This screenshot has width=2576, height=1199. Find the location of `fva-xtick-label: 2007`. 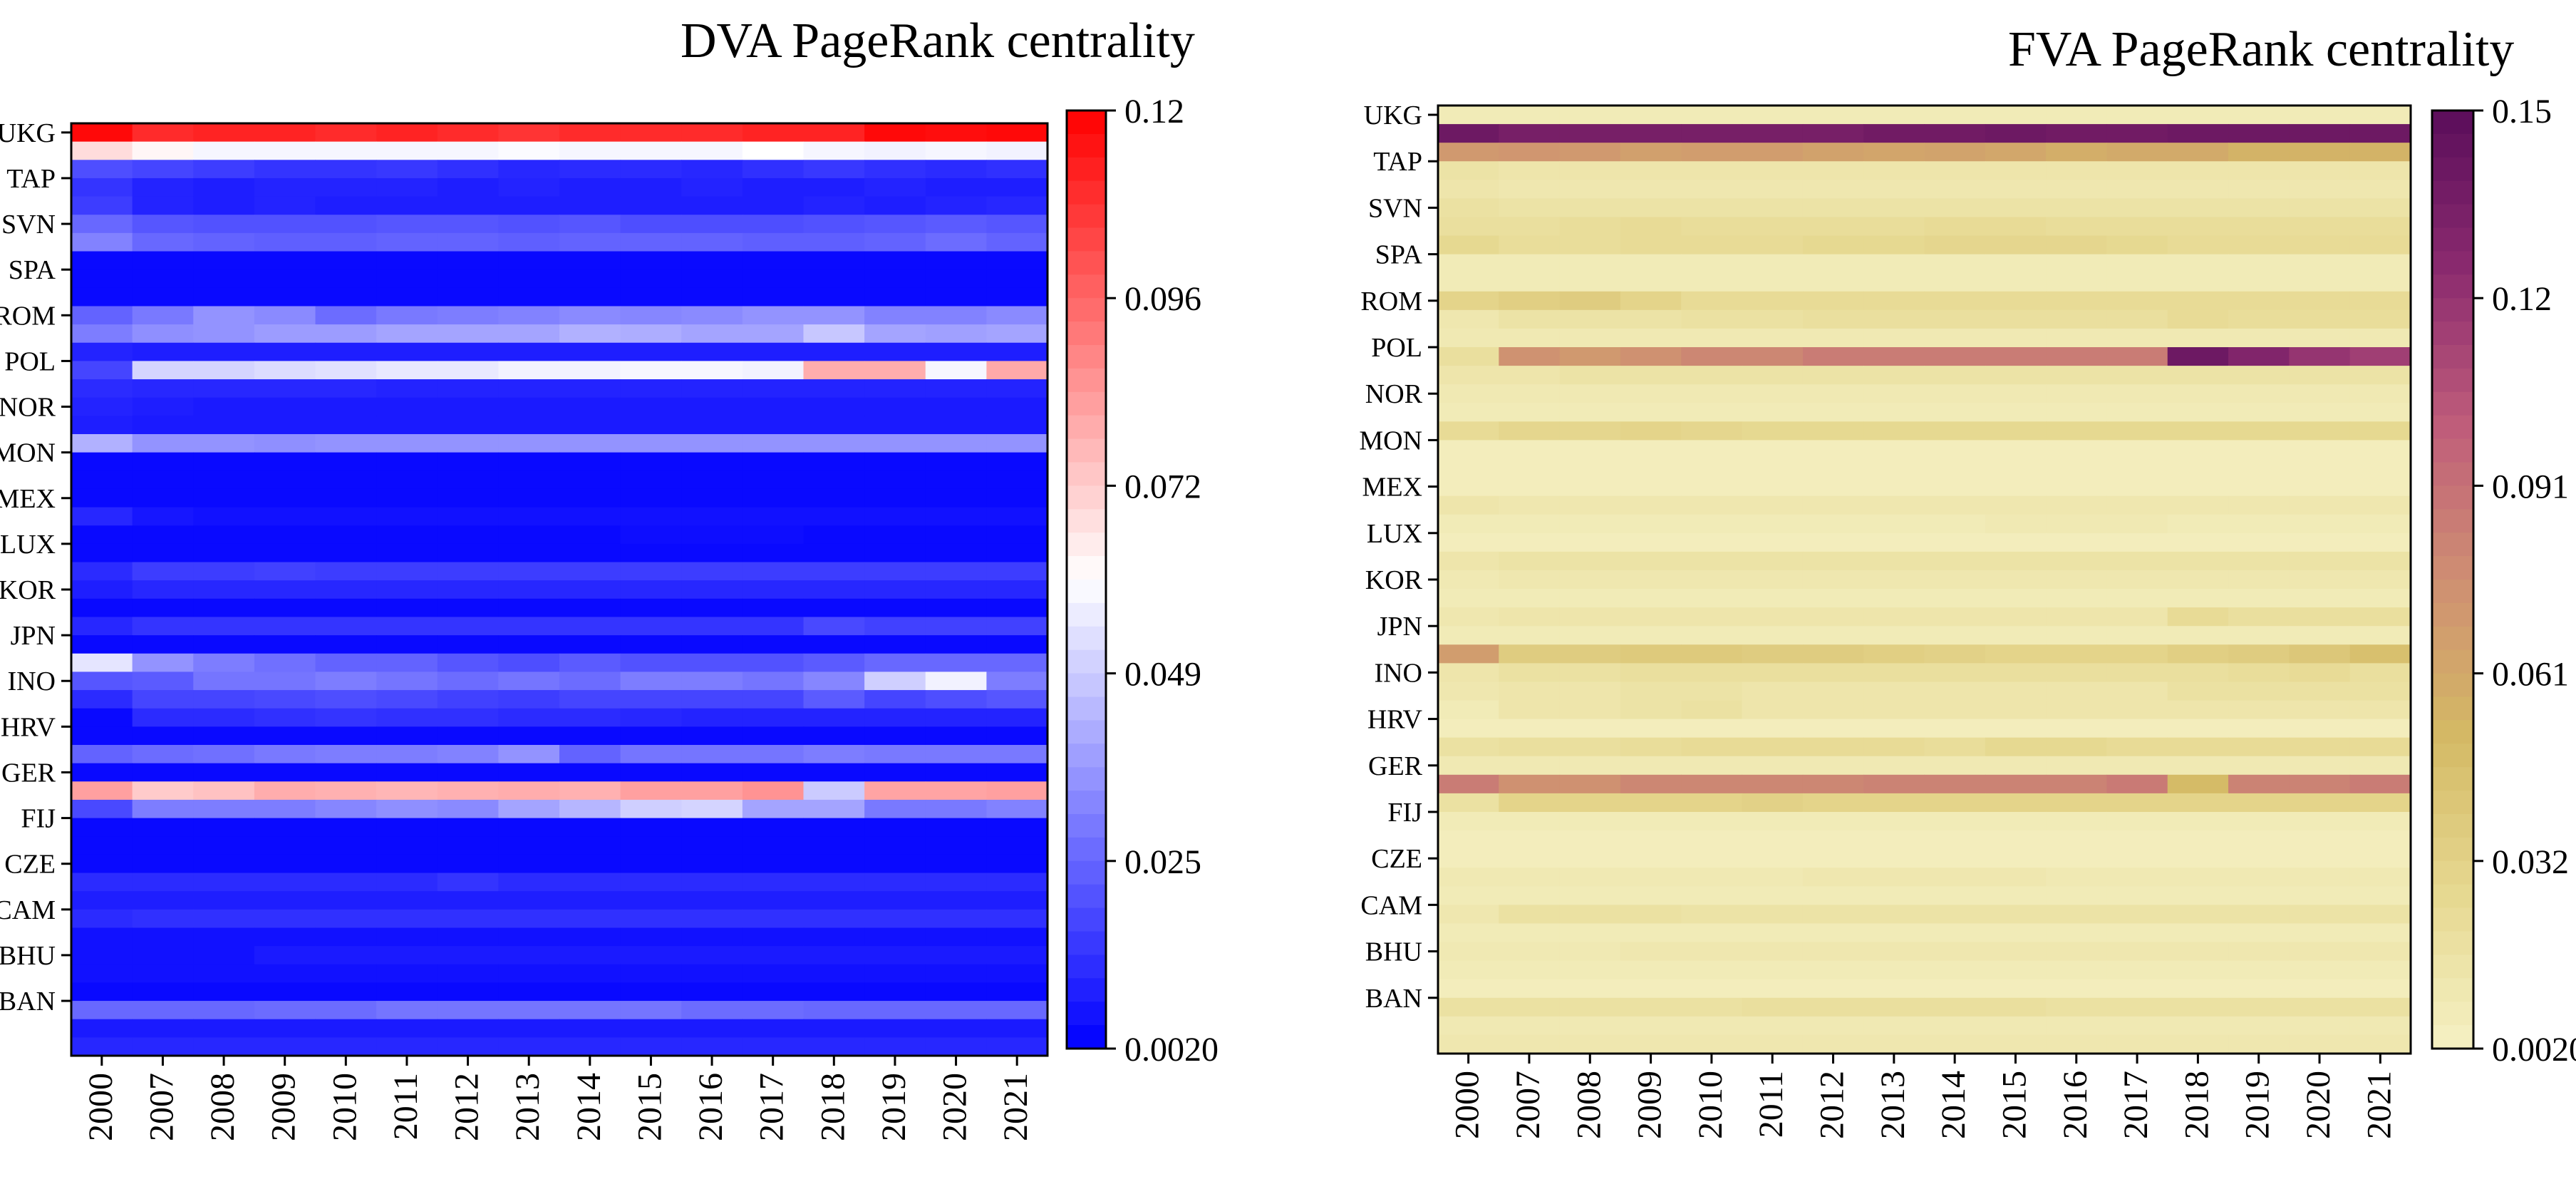

fva-xtick-label: 2007 is located at coordinates (1528, 1105).